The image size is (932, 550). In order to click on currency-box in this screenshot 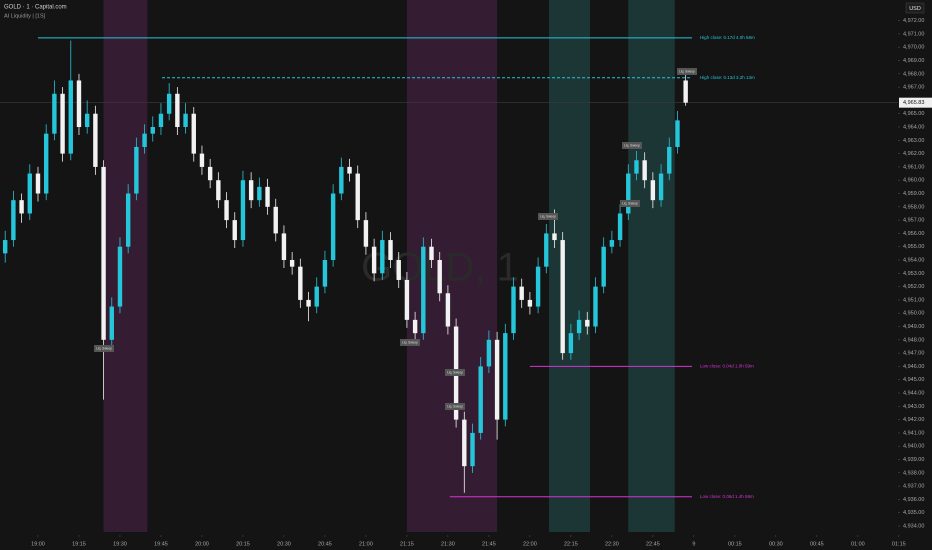, I will do `click(915, 8)`.